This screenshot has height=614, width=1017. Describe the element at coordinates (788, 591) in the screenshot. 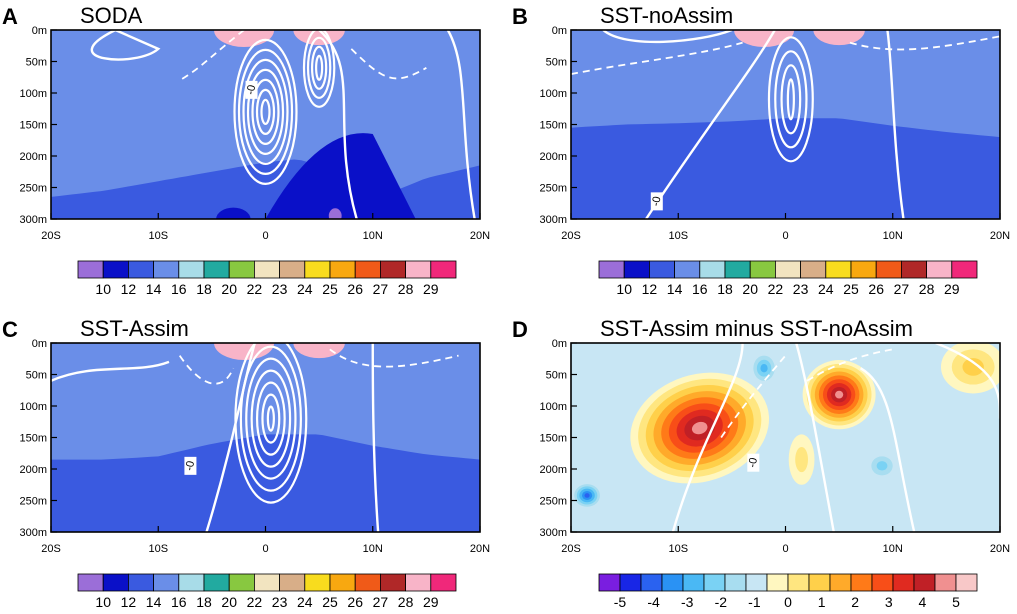

I see `colorbar-d: -5 -4 -3 -2 -1 0 1 2 3 4 5` at that location.